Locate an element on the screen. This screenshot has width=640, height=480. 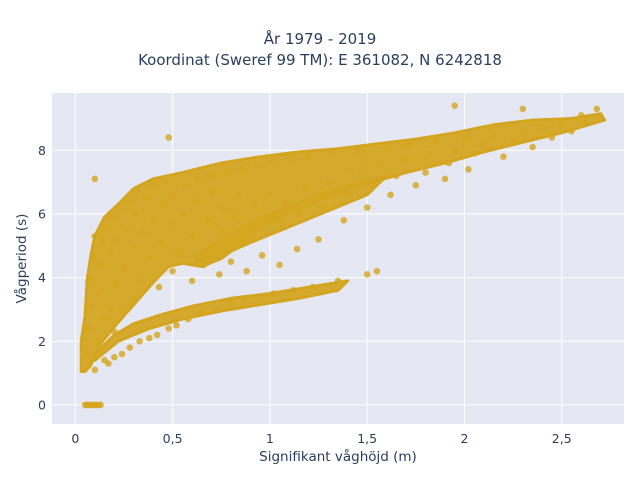
x-tick-label: 1 is located at coordinates (270, 438).